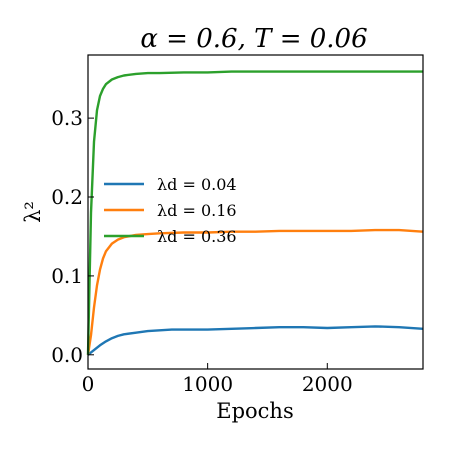 The image size is (450, 450). I want to click on y-axis-title: λ², so click(33, 212).